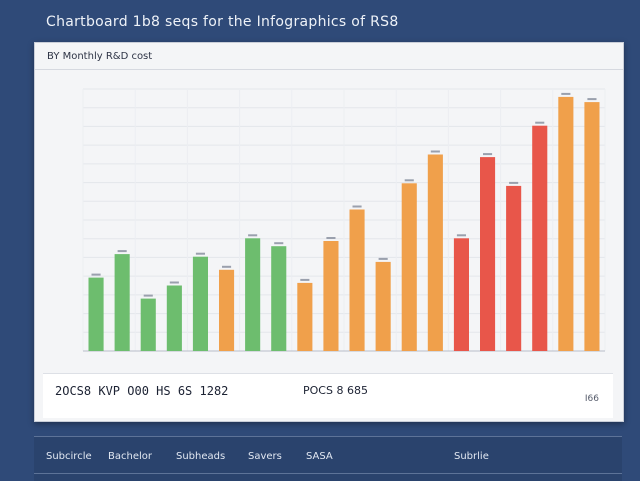 Image resolution: width=640 pixels, height=481 pixels. Describe the element at coordinates (335, 390) in the screenshot. I see `summary-mid-text: POCS 8 685` at that location.